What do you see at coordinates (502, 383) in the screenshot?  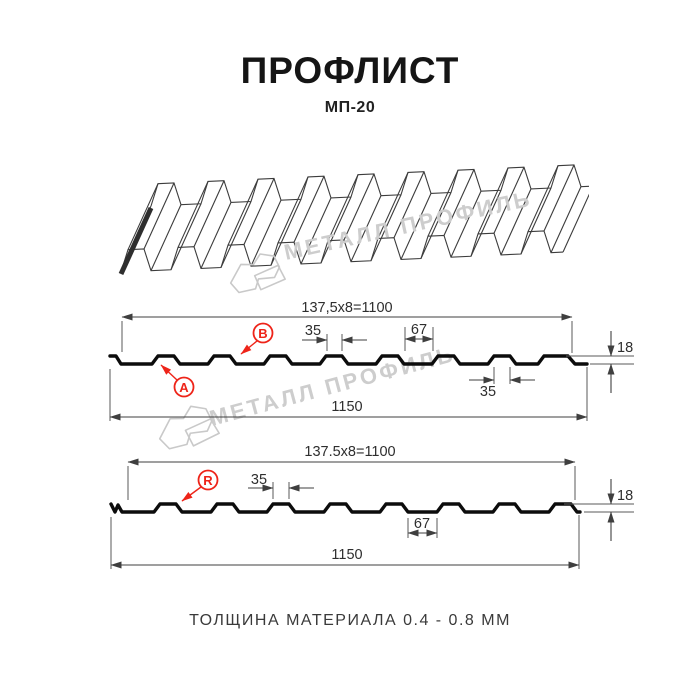 I see `dim-rib-bottom-width: 35` at bounding box center [502, 383].